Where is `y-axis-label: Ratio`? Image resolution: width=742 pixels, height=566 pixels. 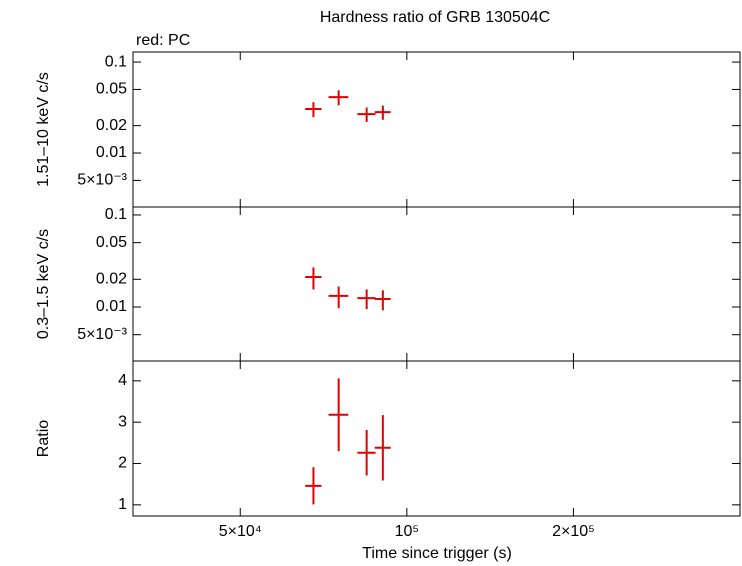 y-axis-label: Ratio is located at coordinates (43, 438).